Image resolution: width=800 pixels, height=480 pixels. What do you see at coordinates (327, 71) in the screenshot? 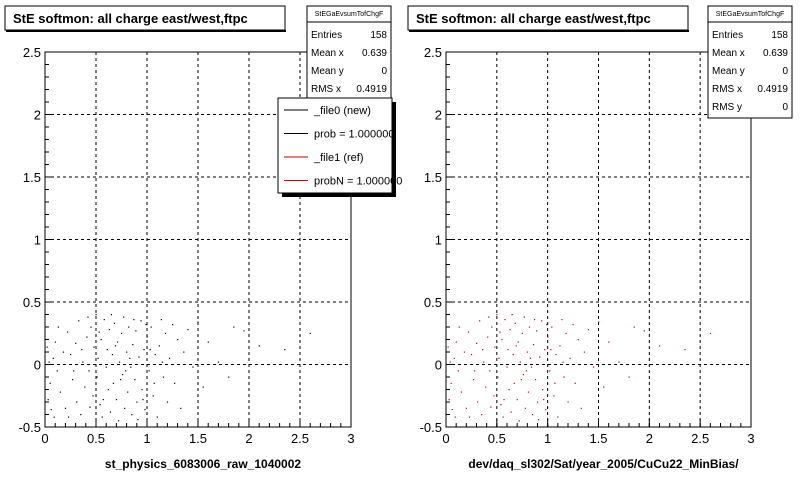
I see `stats-label: Mean y` at bounding box center [327, 71].